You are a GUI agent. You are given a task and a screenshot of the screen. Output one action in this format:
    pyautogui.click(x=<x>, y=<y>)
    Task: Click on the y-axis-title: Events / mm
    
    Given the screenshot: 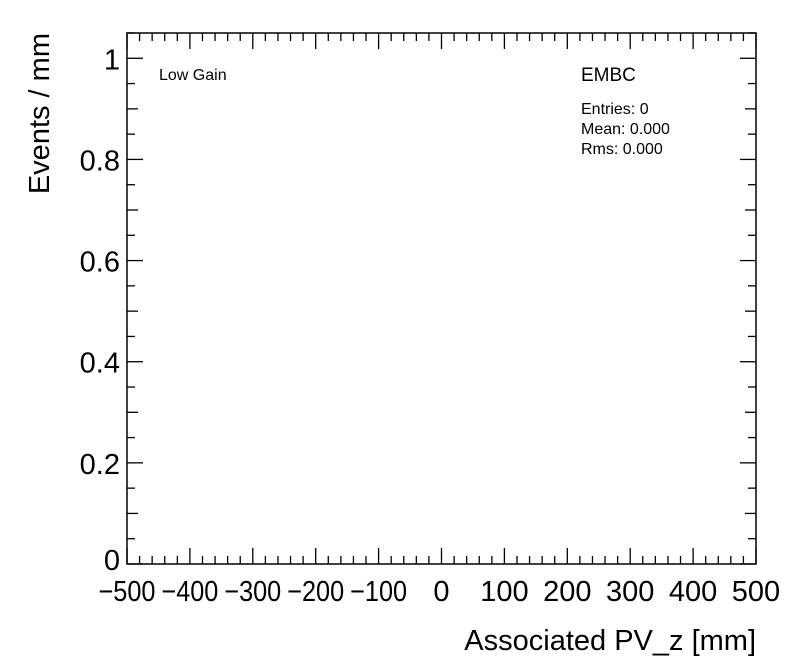 What is the action you would take?
    pyautogui.click(x=40, y=113)
    